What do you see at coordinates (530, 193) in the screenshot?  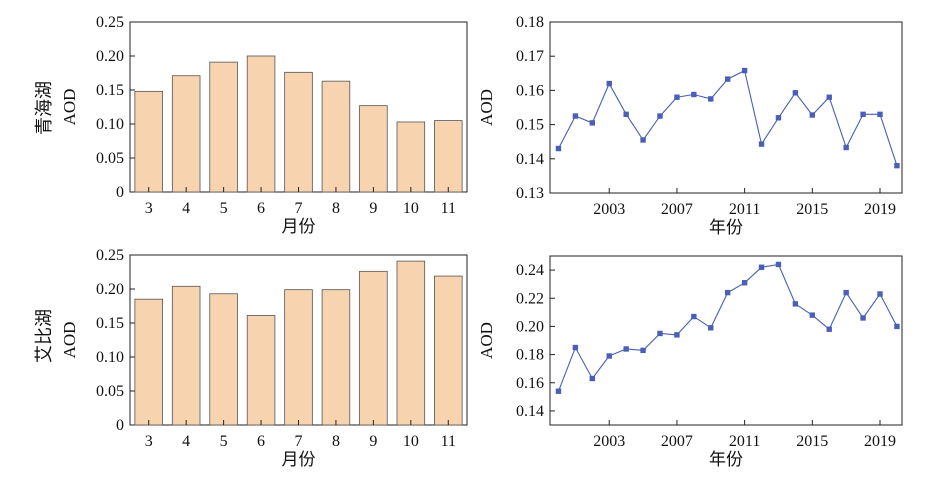 I see `y-tick-label: 0.13` at bounding box center [530, 193].